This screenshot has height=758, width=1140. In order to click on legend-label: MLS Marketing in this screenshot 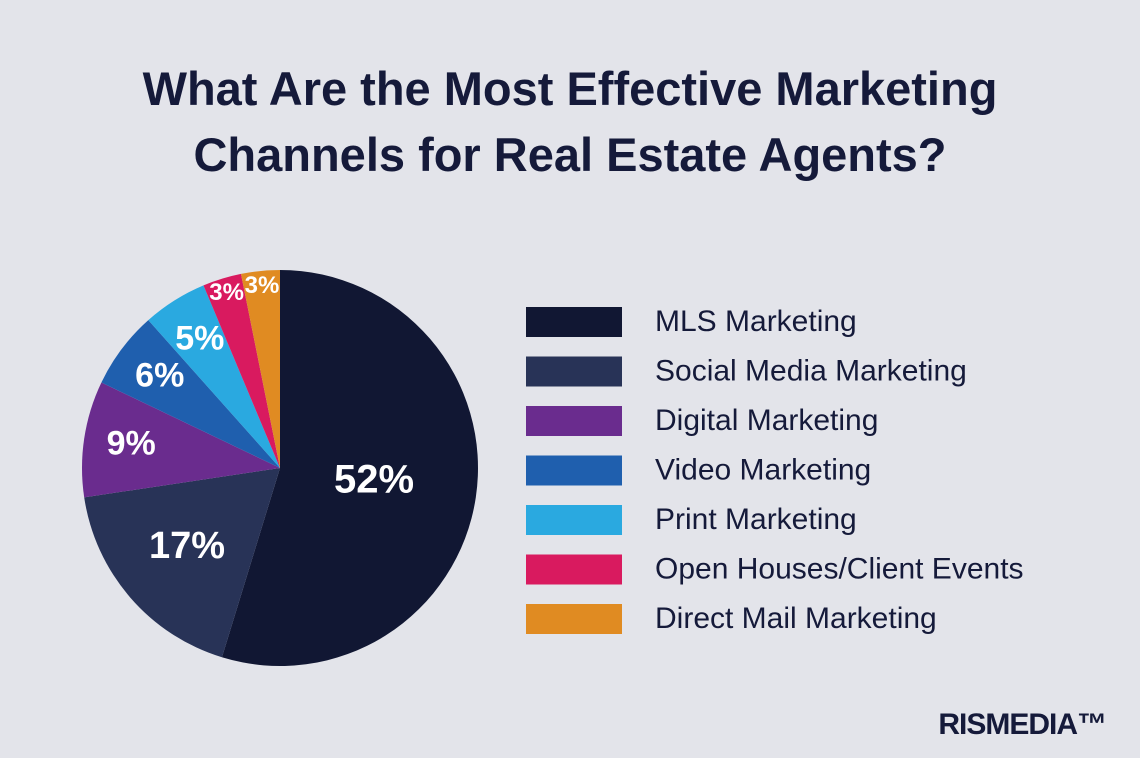, I will do `click(756, 321)`.